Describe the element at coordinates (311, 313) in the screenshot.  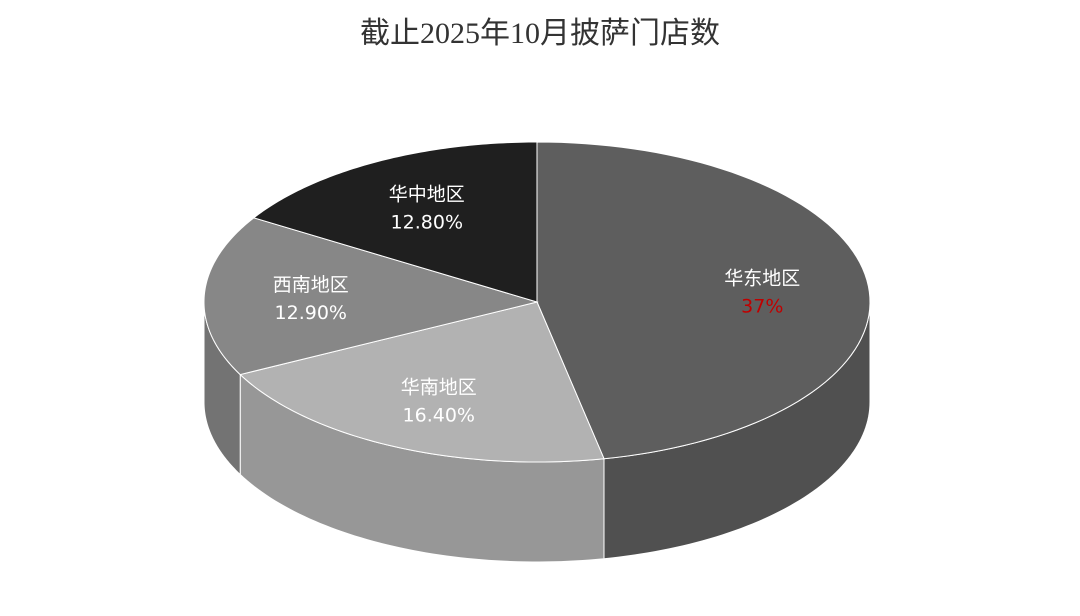
I see `slice-value-label: 12.90%` at that location.